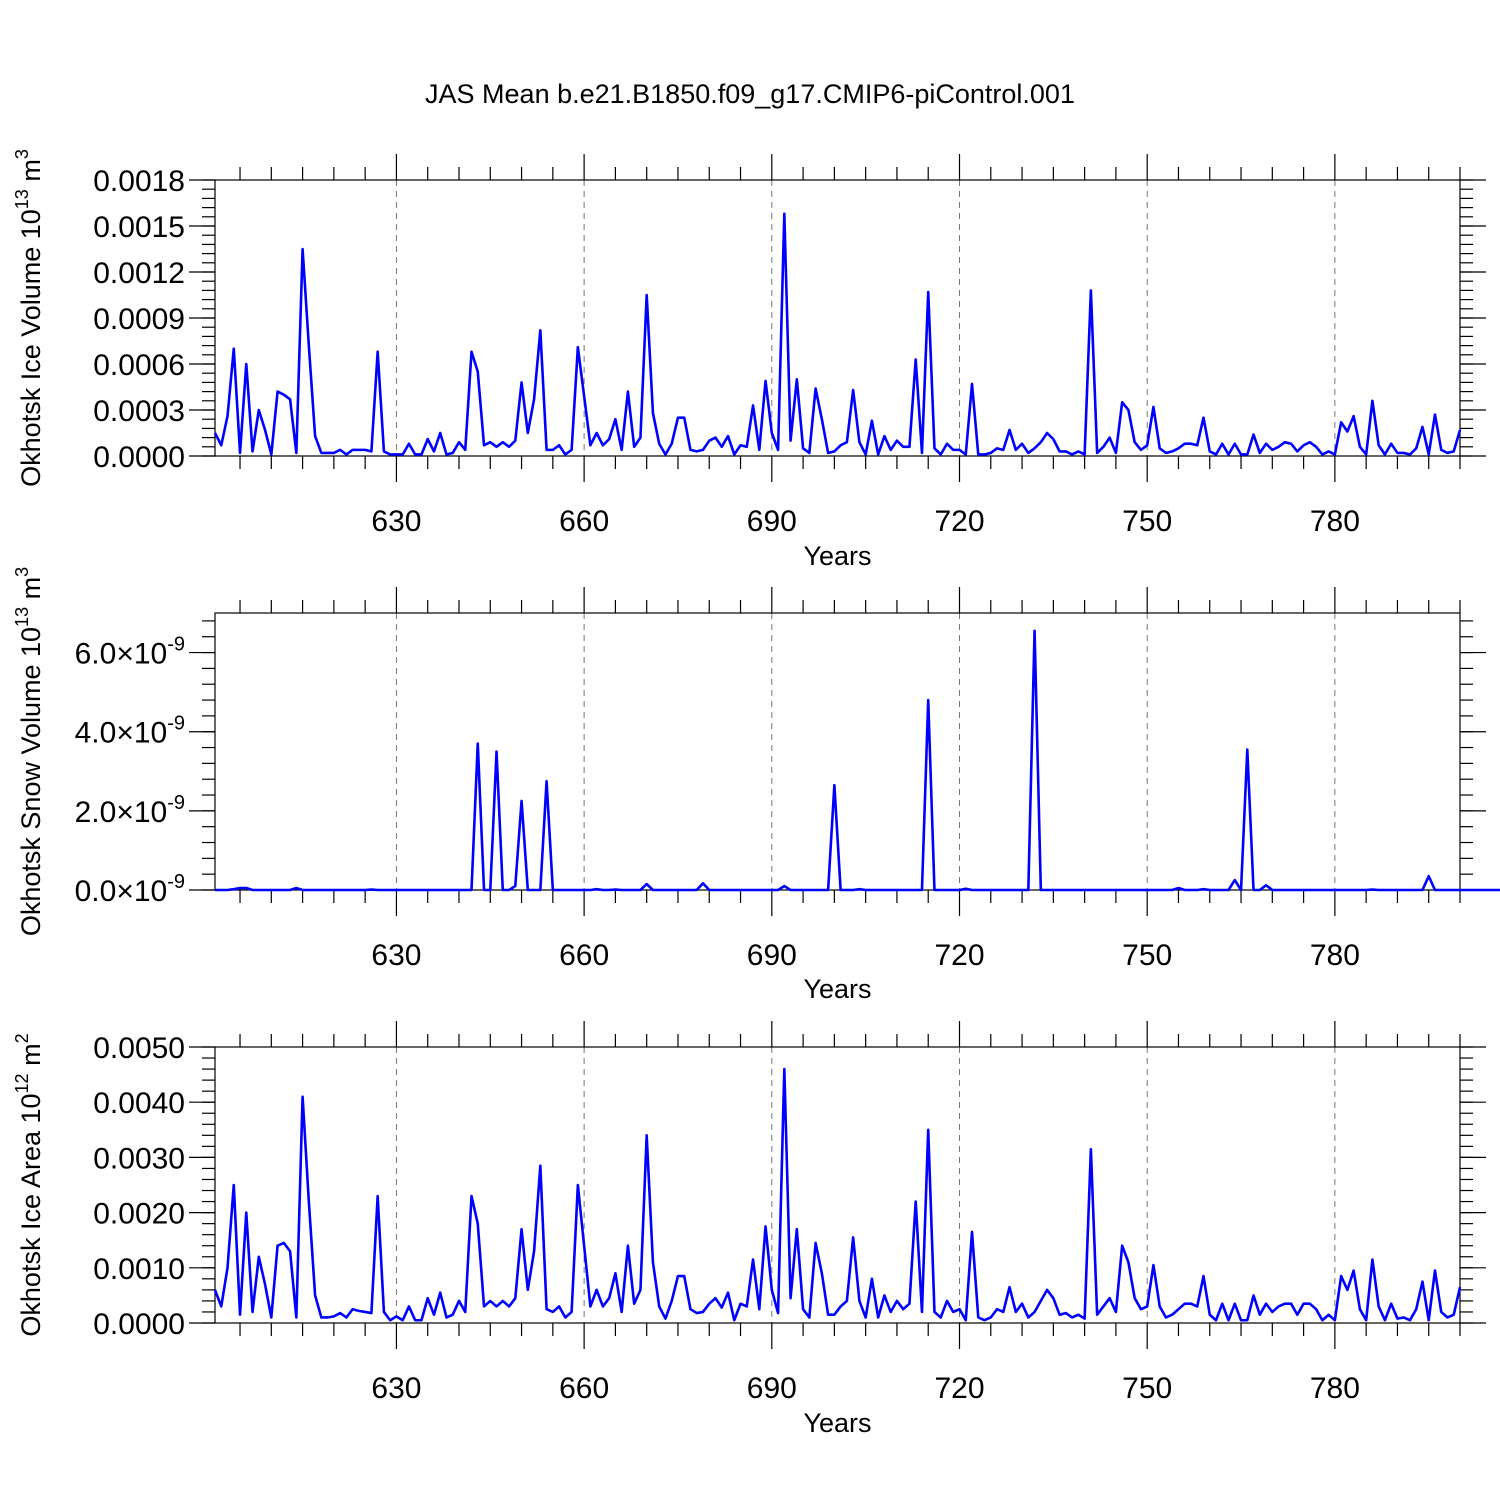 The width and height of the screenshot is (1500, 1500). I want to click on y-axis-title: Okhotsk Ice Area 1012 m2, so click(29, 1184).